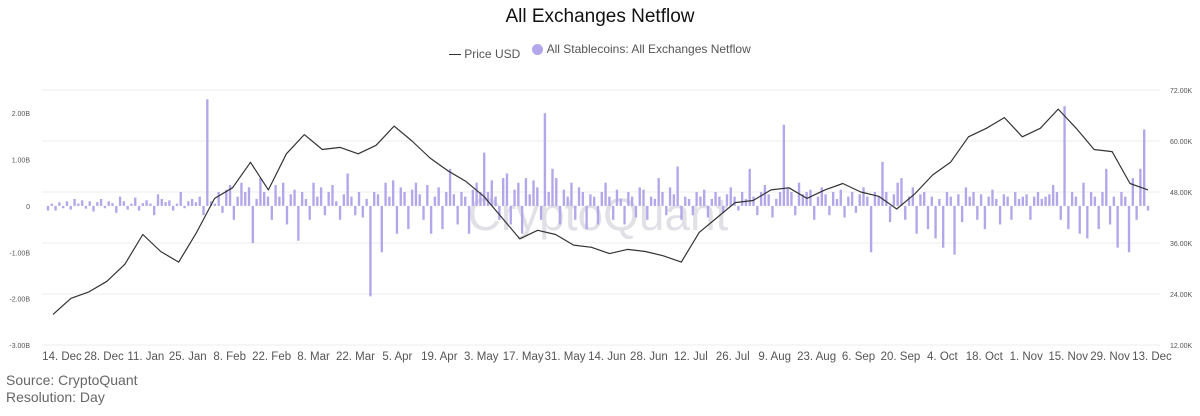 This screenshot has height=416, width=1200. Describe the element at coordinates (271, 357) in the screenshot. I see `x-tick-label: 22. Feb` at that location.